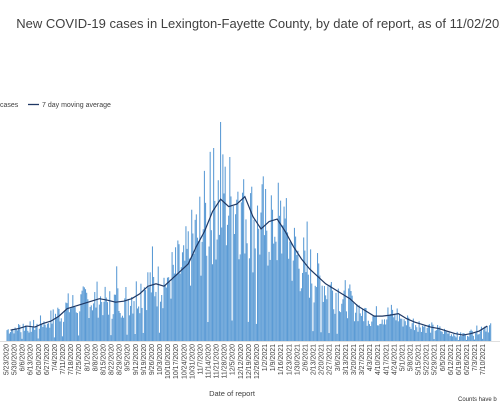  What do you see at coordinates (281, 359) in the screenshot?
I see `x-tick-label: 1/16/2021` at bounding box center [281, 359].